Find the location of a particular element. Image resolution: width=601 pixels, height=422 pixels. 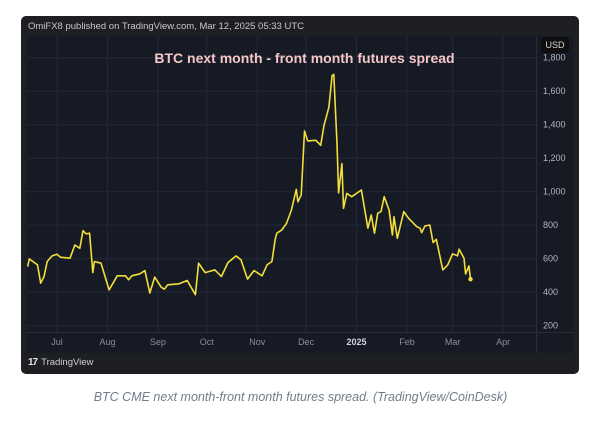

x-tick-label: Feb is located at coordinates (407, 342).